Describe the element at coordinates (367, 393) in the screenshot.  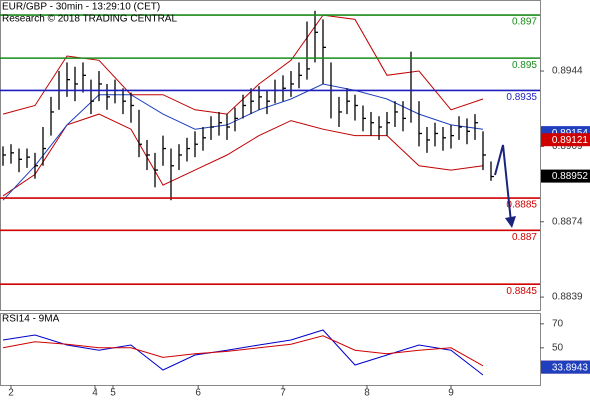
I see `x-tick-label: 8` at that location.